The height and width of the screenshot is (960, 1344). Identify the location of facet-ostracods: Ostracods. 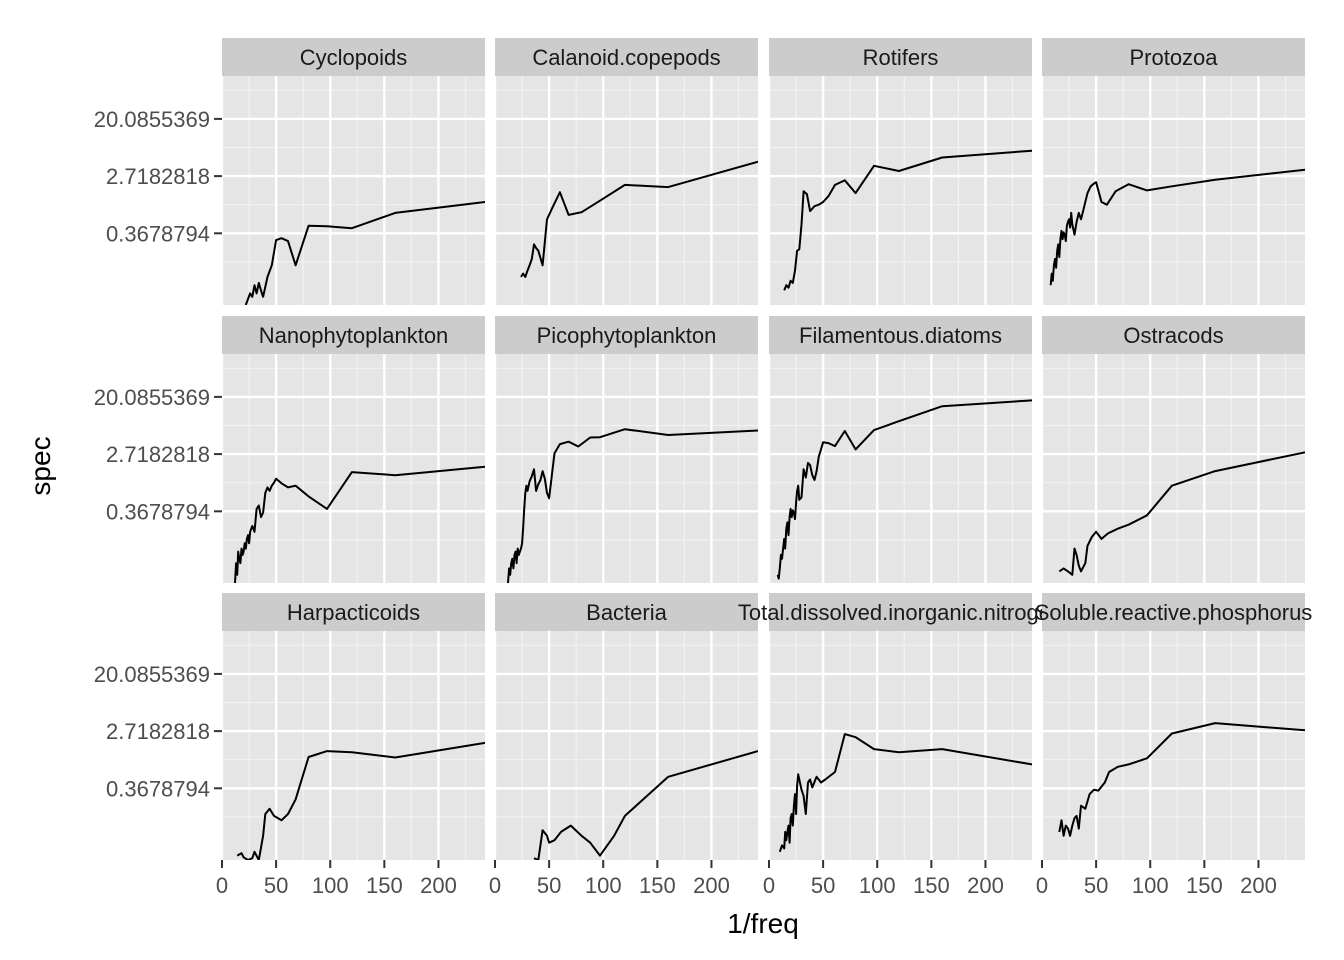
(1173, 449).